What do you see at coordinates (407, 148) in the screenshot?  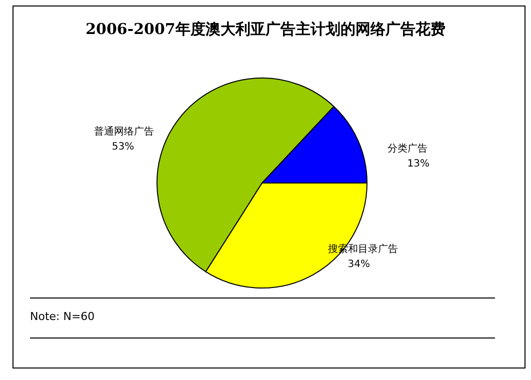 I see `slice-label: 分类广告` at bounding box center [407, 148].